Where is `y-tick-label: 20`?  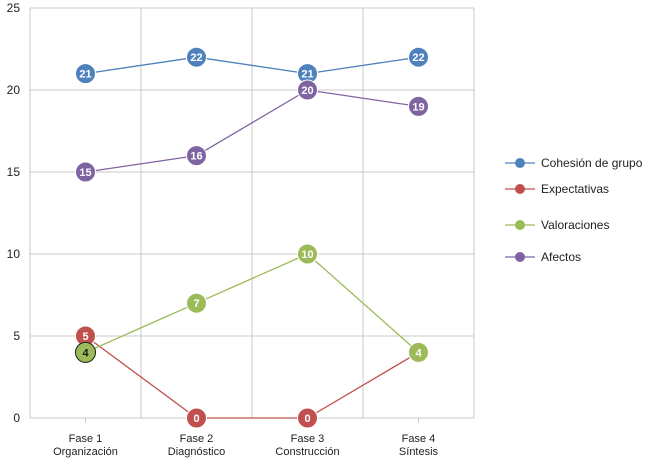 y-tick-label: 20 is located at coordinates (14, 90).